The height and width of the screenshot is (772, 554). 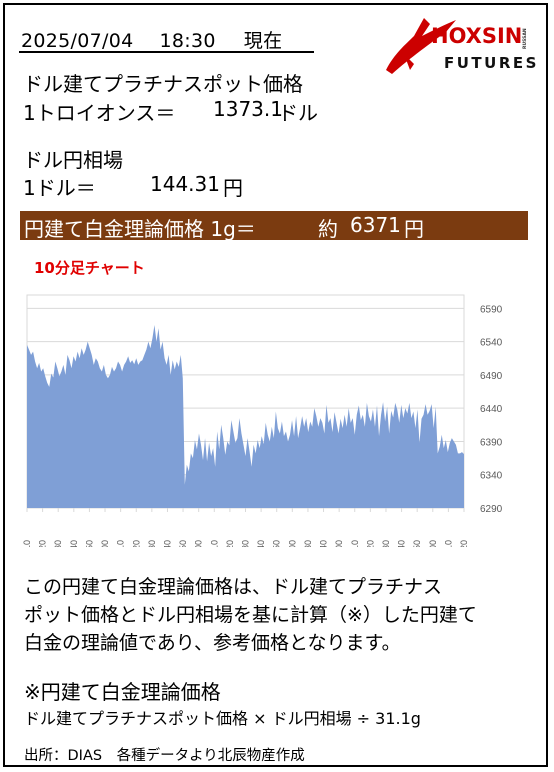 I want to click on usd-unit-label: 1トロイオンス＝, so click(x=99, y=113).